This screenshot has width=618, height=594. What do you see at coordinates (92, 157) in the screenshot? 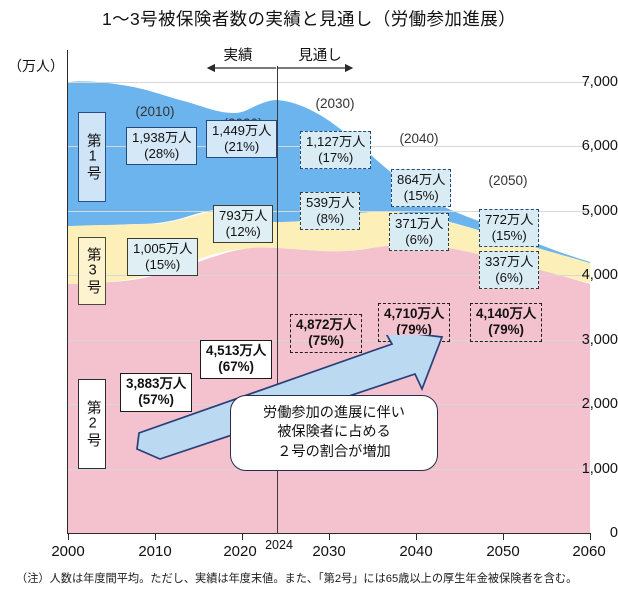
I see `legend-item-1go: 第1号` at bounding box center [92, 157].